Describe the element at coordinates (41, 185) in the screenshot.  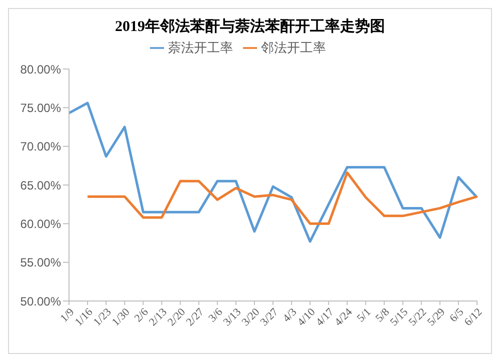
I see `y-tick-label: 65.00%` at that location.